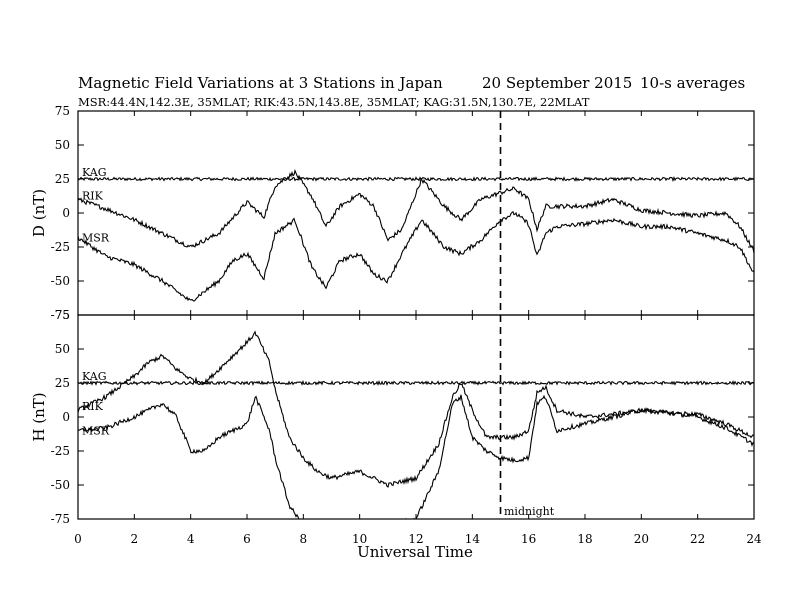 This screenshot has width=792, height=612. What do you see at coordinates (39, 416) in the screenshot?
I see `y-axis-label-H: H (nT)` at bounding box center [39, 416].